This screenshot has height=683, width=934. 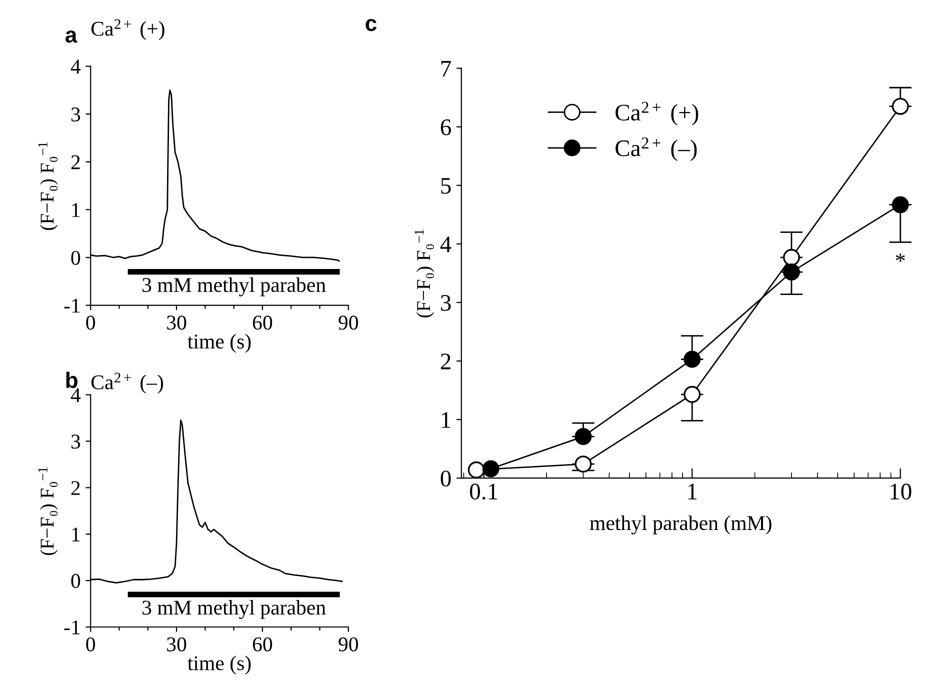 I want to click on x-axis-title: methyl paraben (mM), so click(x=681, y=524).